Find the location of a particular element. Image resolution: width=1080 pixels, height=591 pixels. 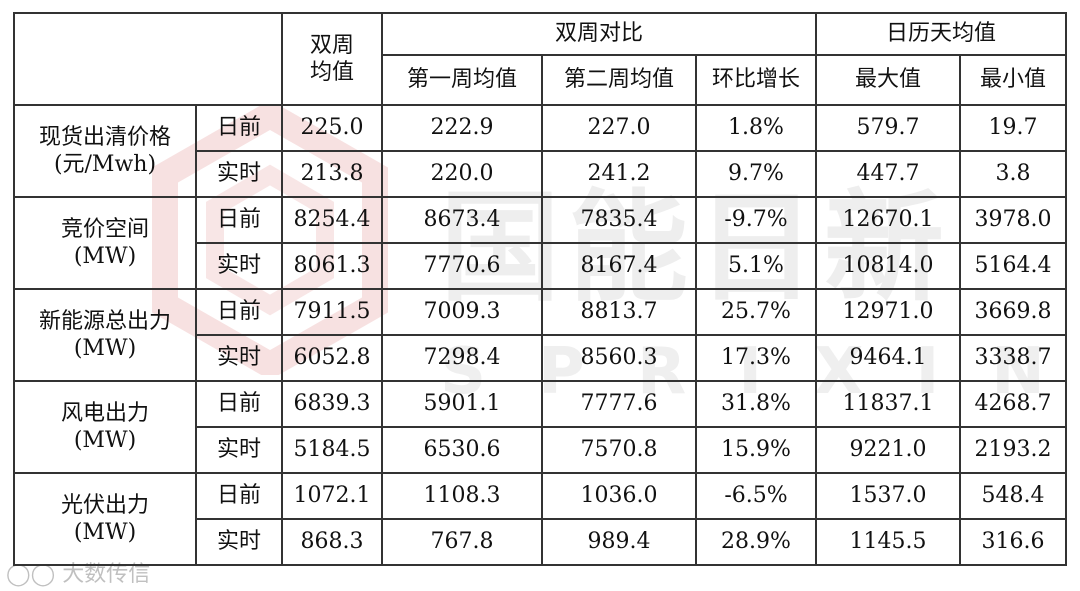

mom-growth-header: 环比增长 is located at coordinates (756, 80).